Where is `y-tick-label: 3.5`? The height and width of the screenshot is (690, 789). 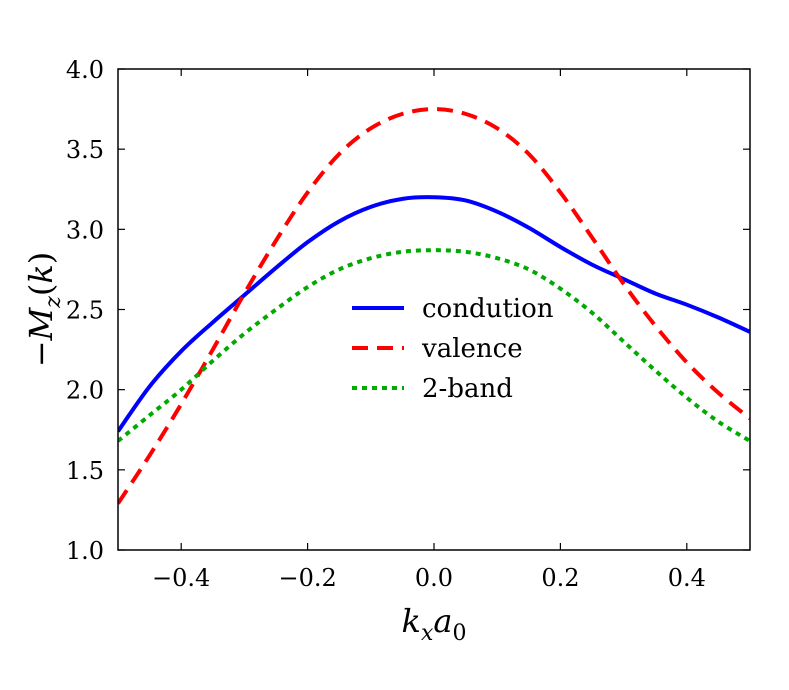
y-tick-label: 3.5 is located at coordinates (85, 150).